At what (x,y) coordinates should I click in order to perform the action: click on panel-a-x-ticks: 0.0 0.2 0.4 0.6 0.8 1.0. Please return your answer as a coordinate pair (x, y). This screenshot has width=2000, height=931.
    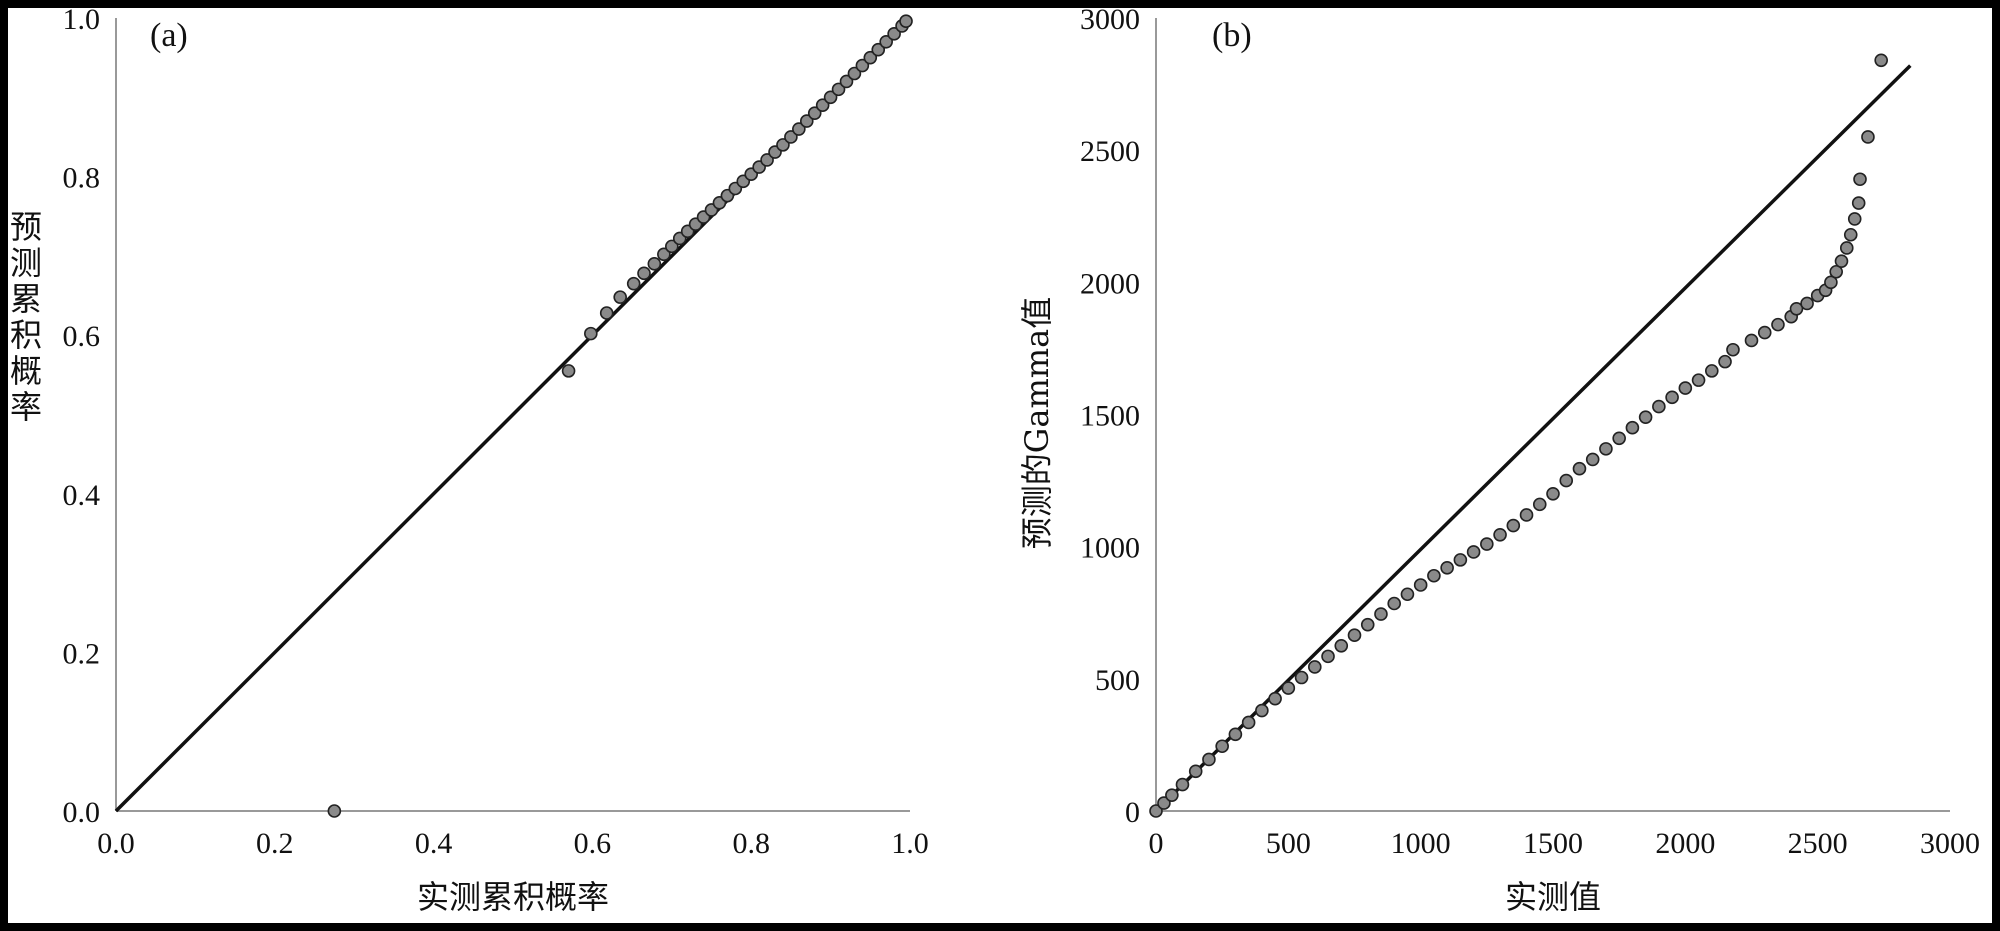
    Looking at the image, I should click on (513, 843).